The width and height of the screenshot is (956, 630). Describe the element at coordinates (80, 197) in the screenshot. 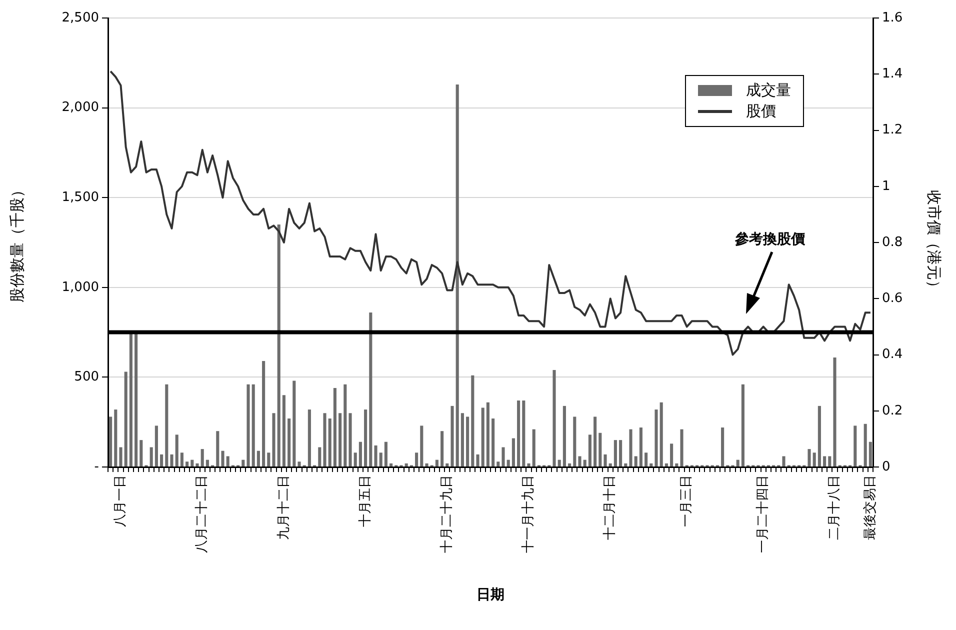

I see `y-tick-label: 1,500` at that location.